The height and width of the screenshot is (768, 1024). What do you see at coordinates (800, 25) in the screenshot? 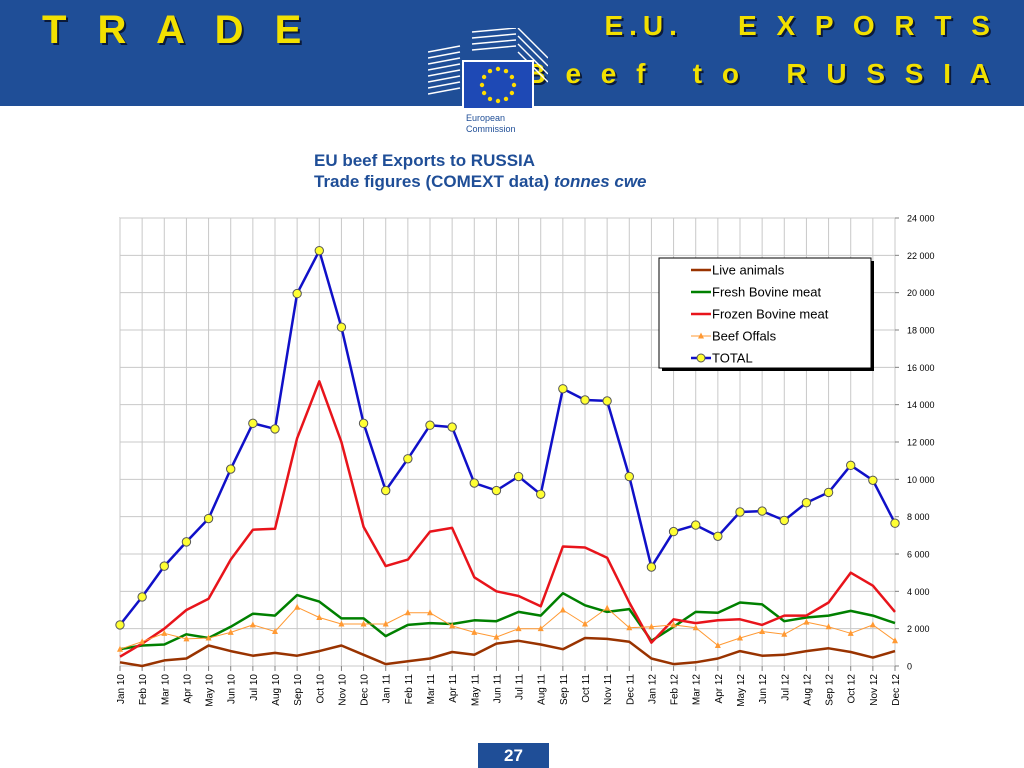
I see `eu-exports-title: E.U. E X P O R T S` at bounding box center [800, 25].